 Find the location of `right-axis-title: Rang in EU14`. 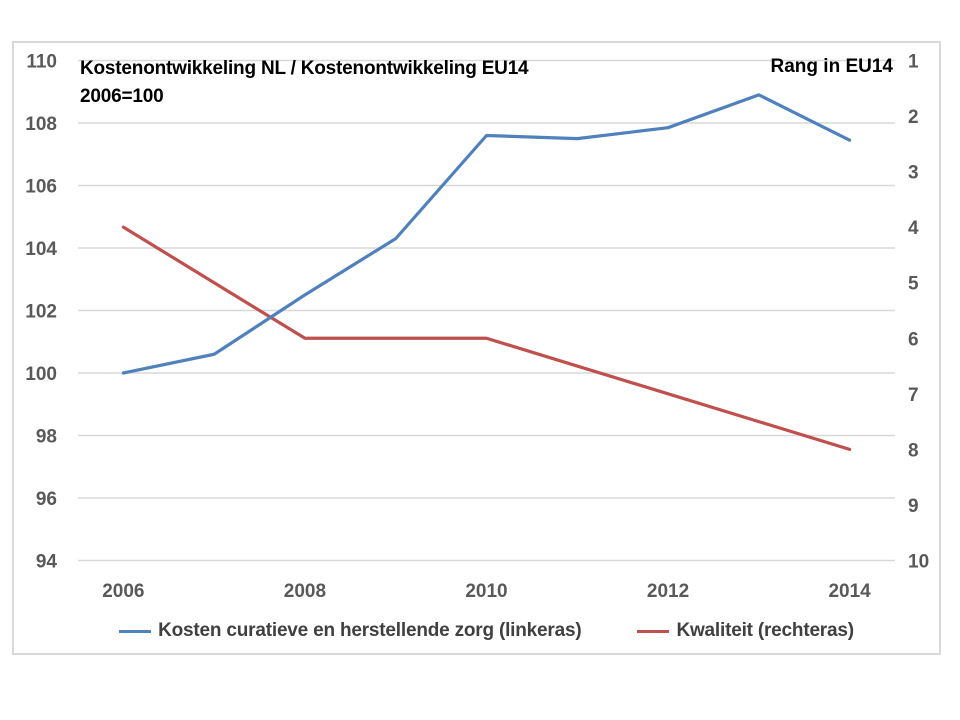

right-axis-title: Rang in EU14 is located at coordinates (831, 66).